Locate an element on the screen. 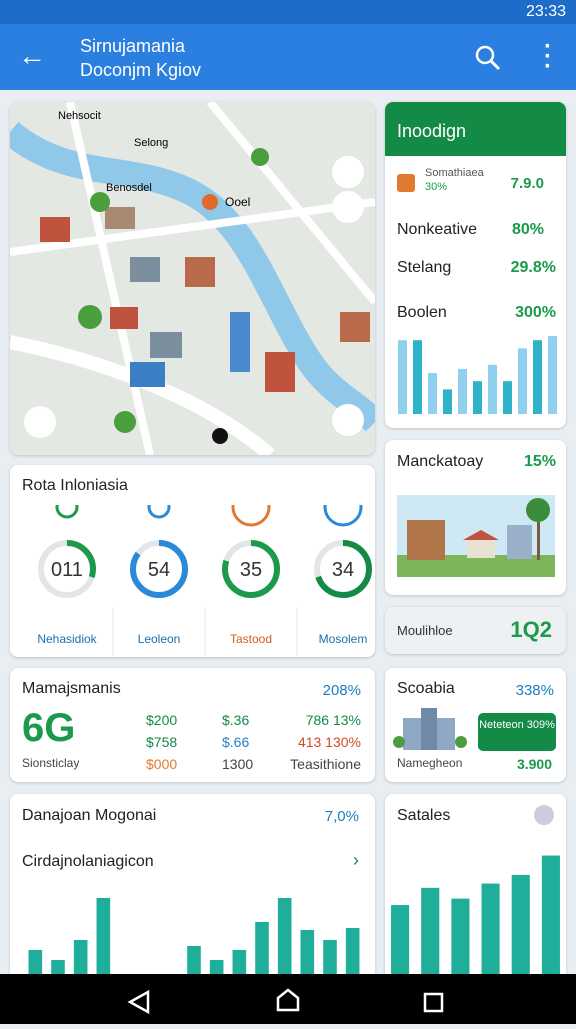 The height and width of the screenshot is (1029, 576). market-card: Manckatoay 15% is located at coordinates (475, 517).